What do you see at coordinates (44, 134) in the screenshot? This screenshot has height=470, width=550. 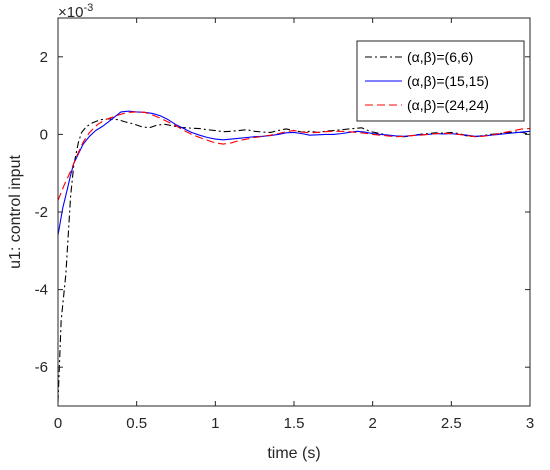 I see `y-tick-label: 0` at bounding box center [44, 134].